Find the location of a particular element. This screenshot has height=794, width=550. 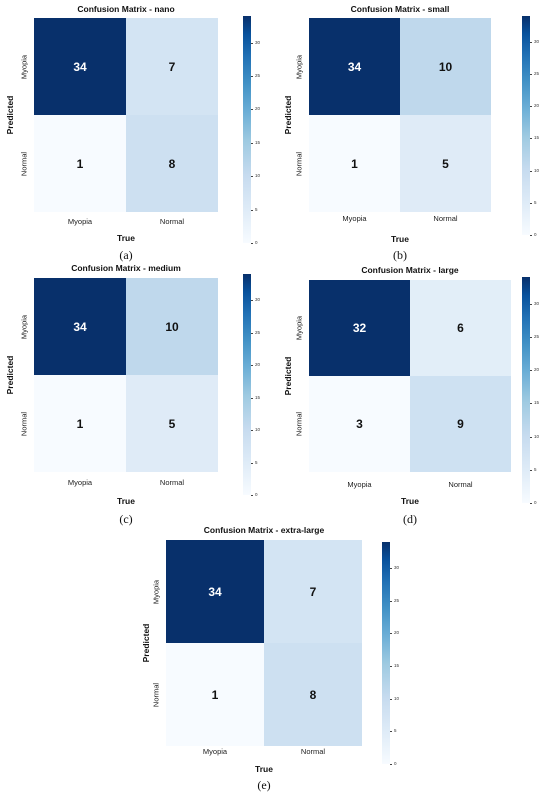

panel-caption: (c) is located at coordinates (126, 519).